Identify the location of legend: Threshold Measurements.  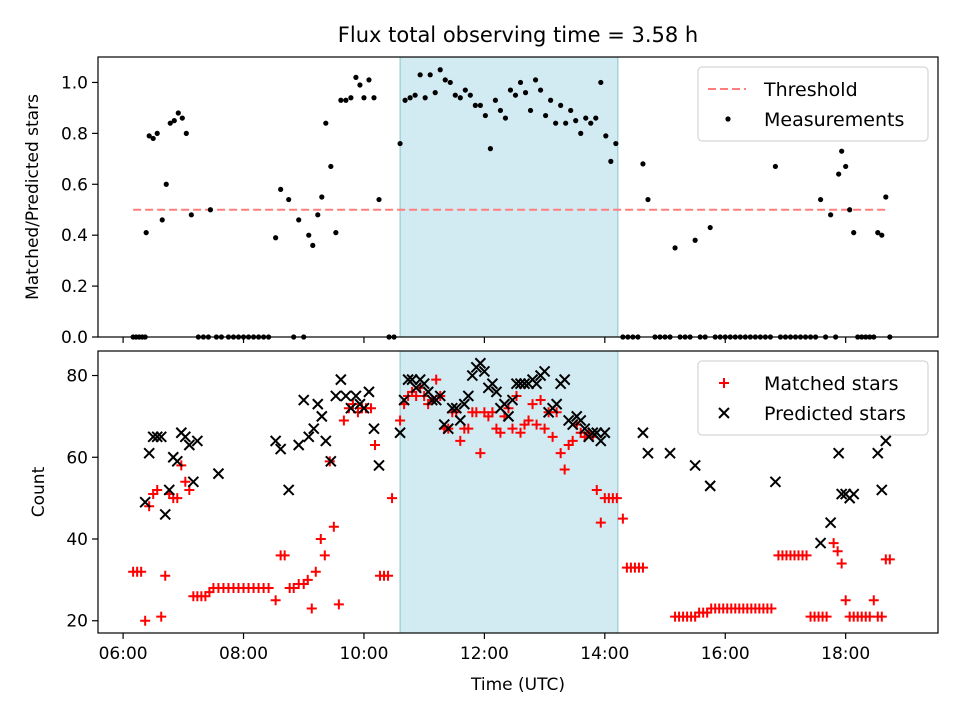
(813, 104).